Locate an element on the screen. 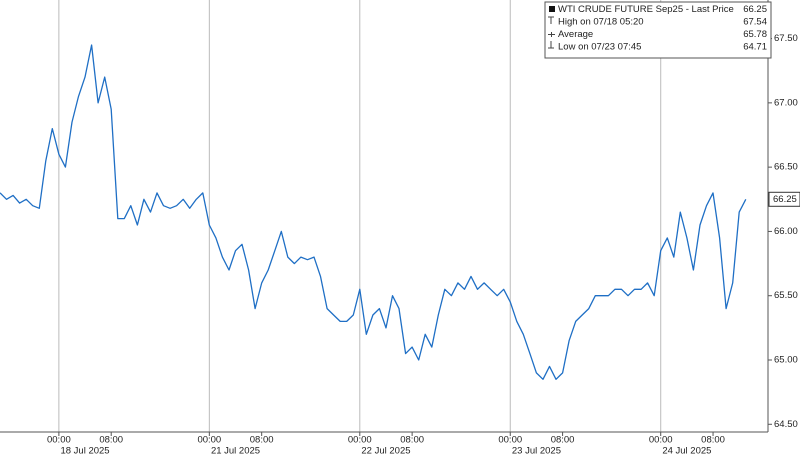 Image resolution: width=800 pixels, height=456 pixels. legend-label: High on 07/18 05:20 is located at coordinates (601, 22).